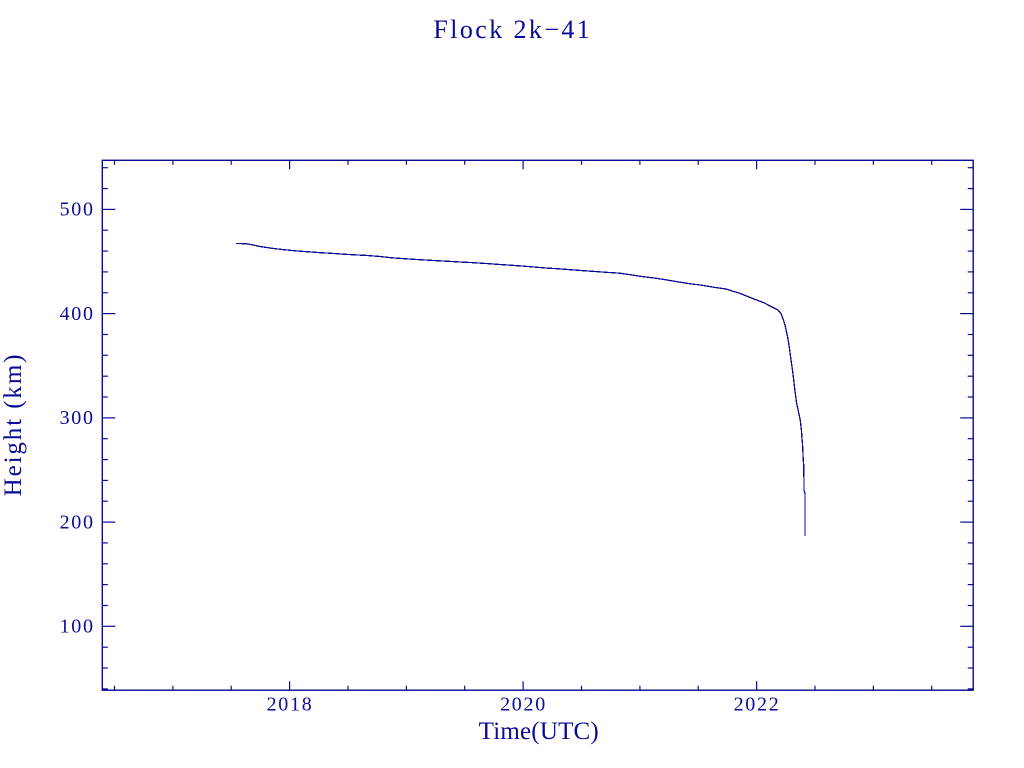  Describe the element at coordinates (523, 705) in the screenshot. I see `svg-text: 2020` at that location.